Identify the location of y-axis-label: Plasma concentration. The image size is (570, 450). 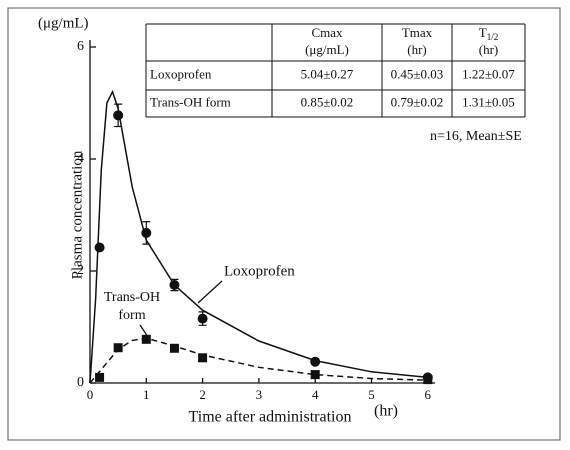
(77, 214).